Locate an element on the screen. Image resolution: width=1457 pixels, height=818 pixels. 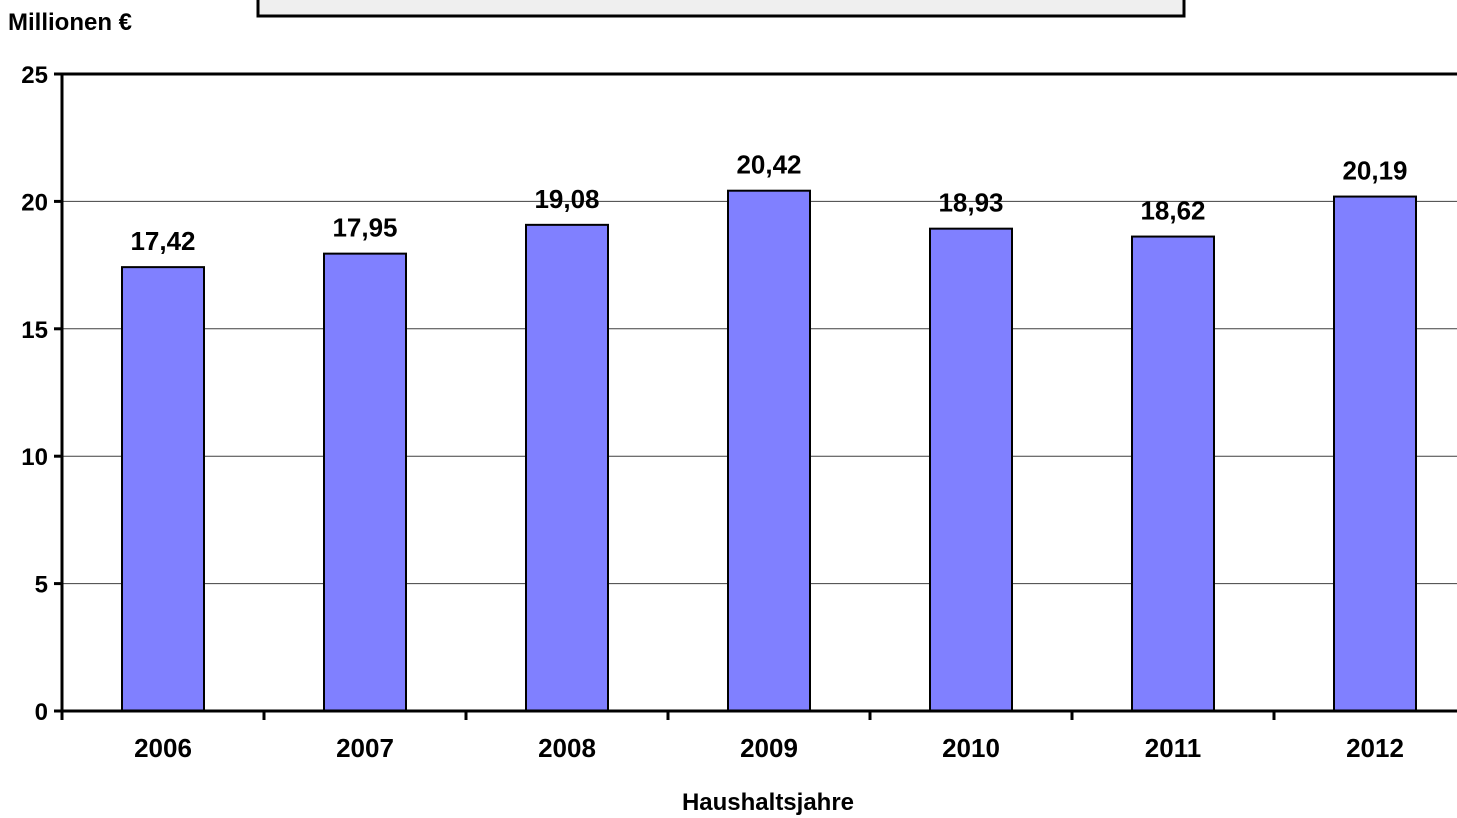
y-tick-label: 5 is located at coordinates (41, 585).